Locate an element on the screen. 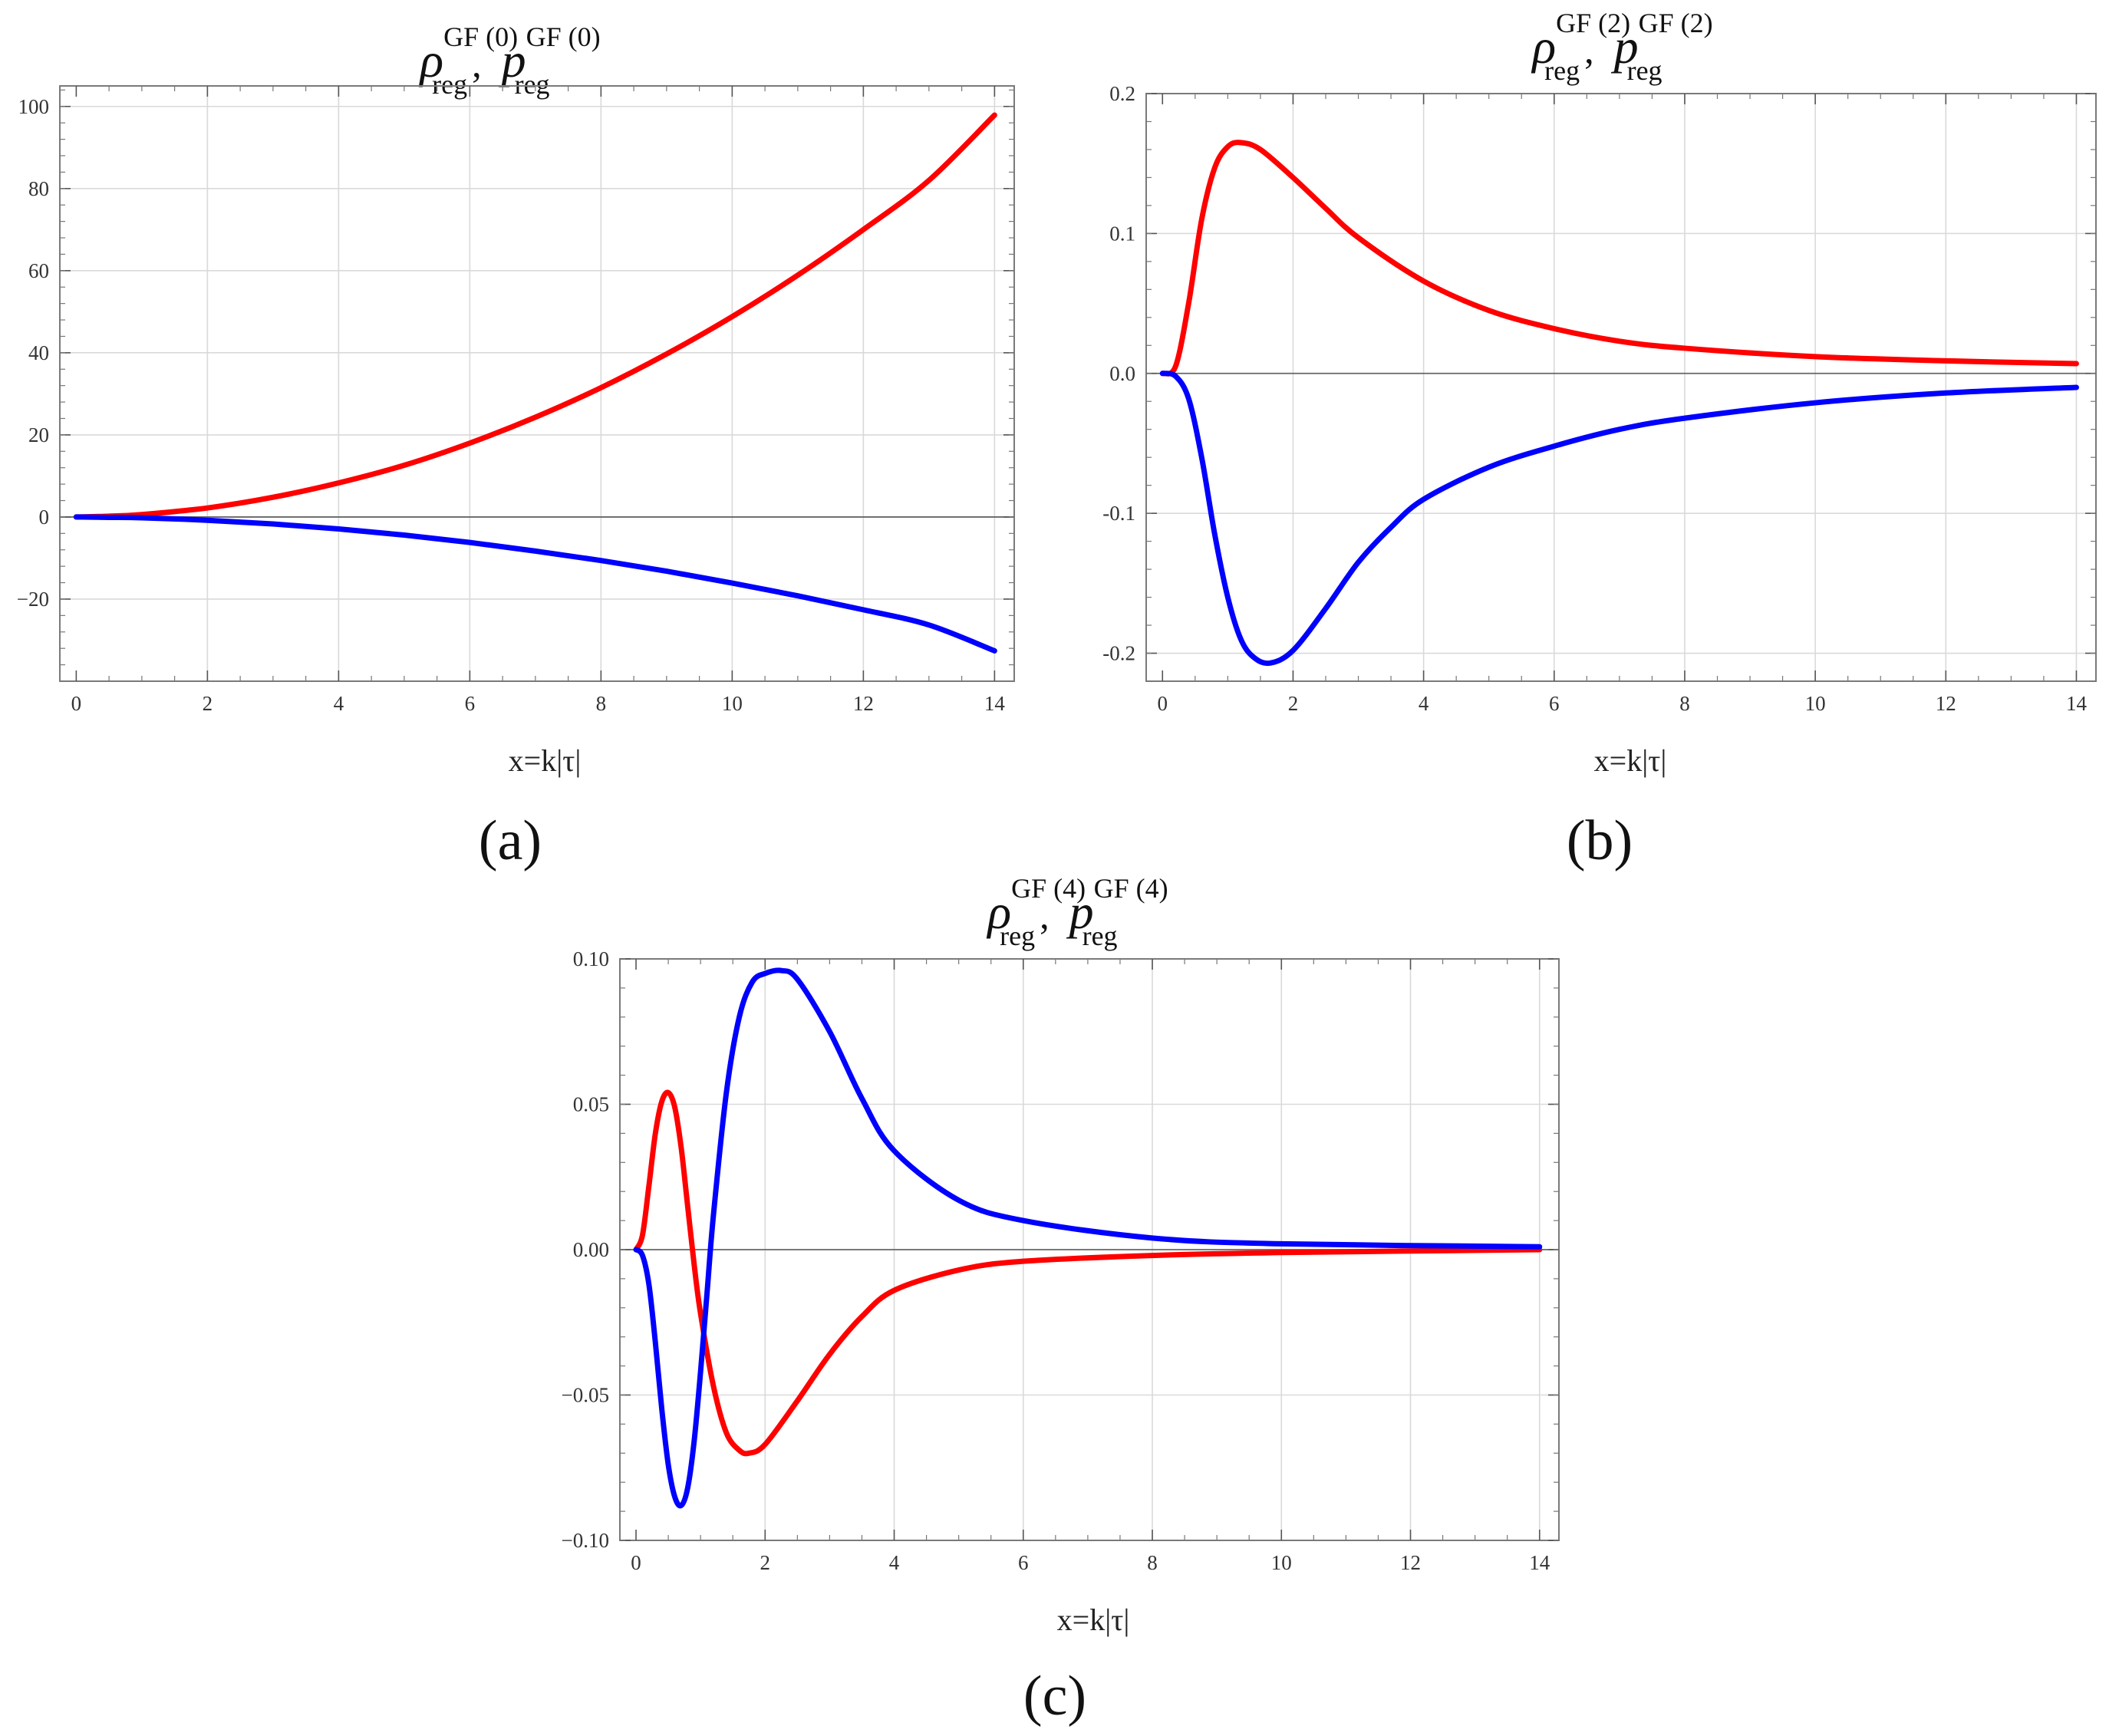  panel-b-series is located at coordinates (1619, 403).